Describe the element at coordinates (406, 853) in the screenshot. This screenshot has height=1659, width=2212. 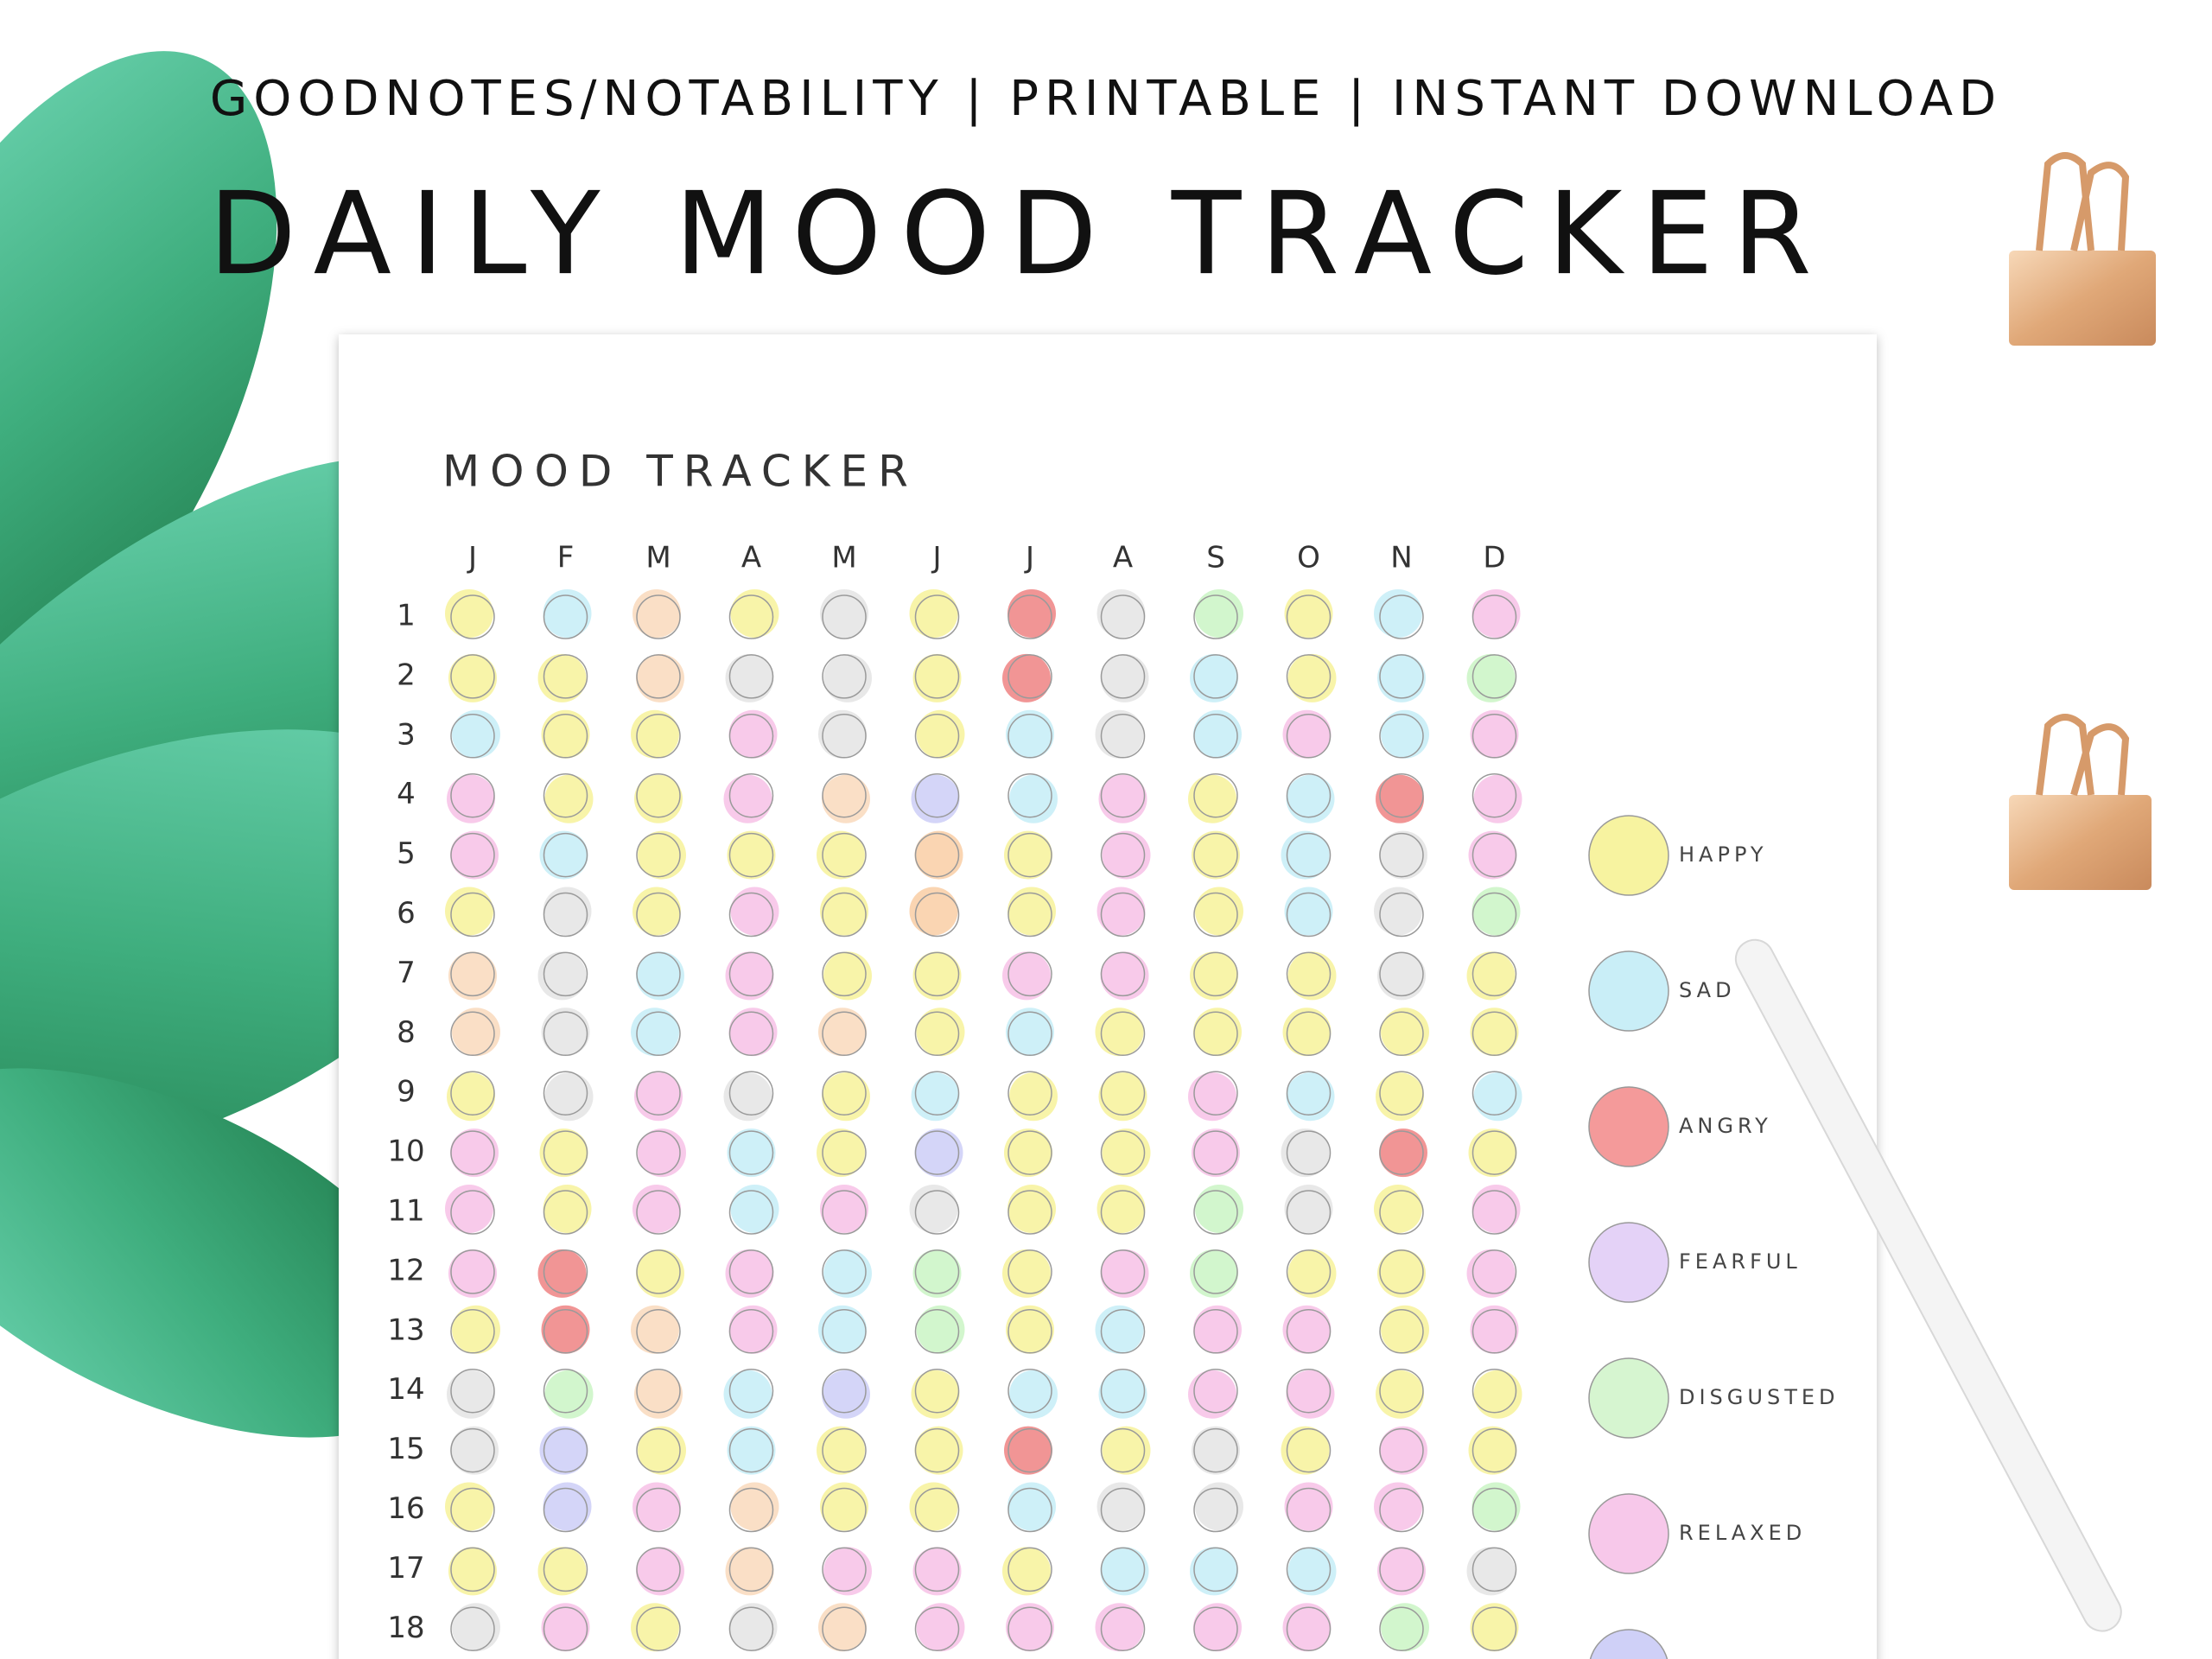
I see `day-label: 5` at that location.